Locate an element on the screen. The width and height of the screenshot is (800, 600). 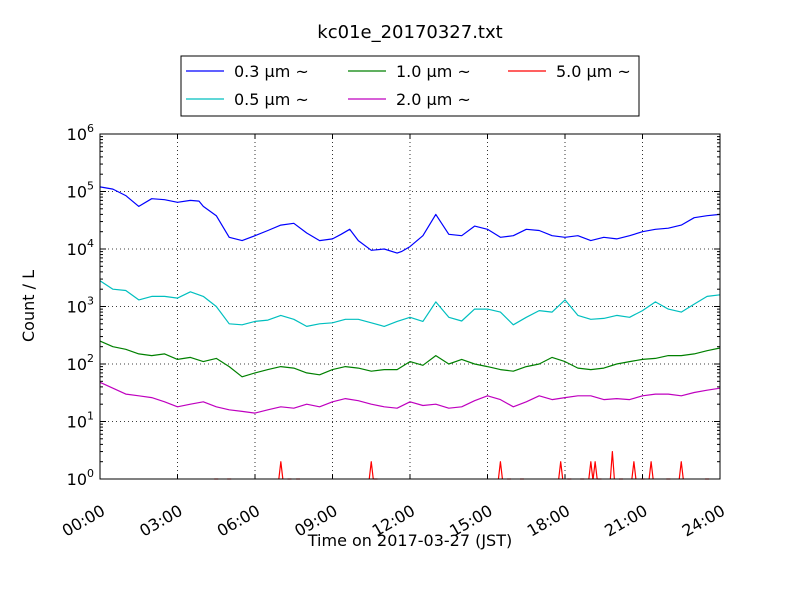
x-tick-label: 03:00 is located at coordinates (160, 521).